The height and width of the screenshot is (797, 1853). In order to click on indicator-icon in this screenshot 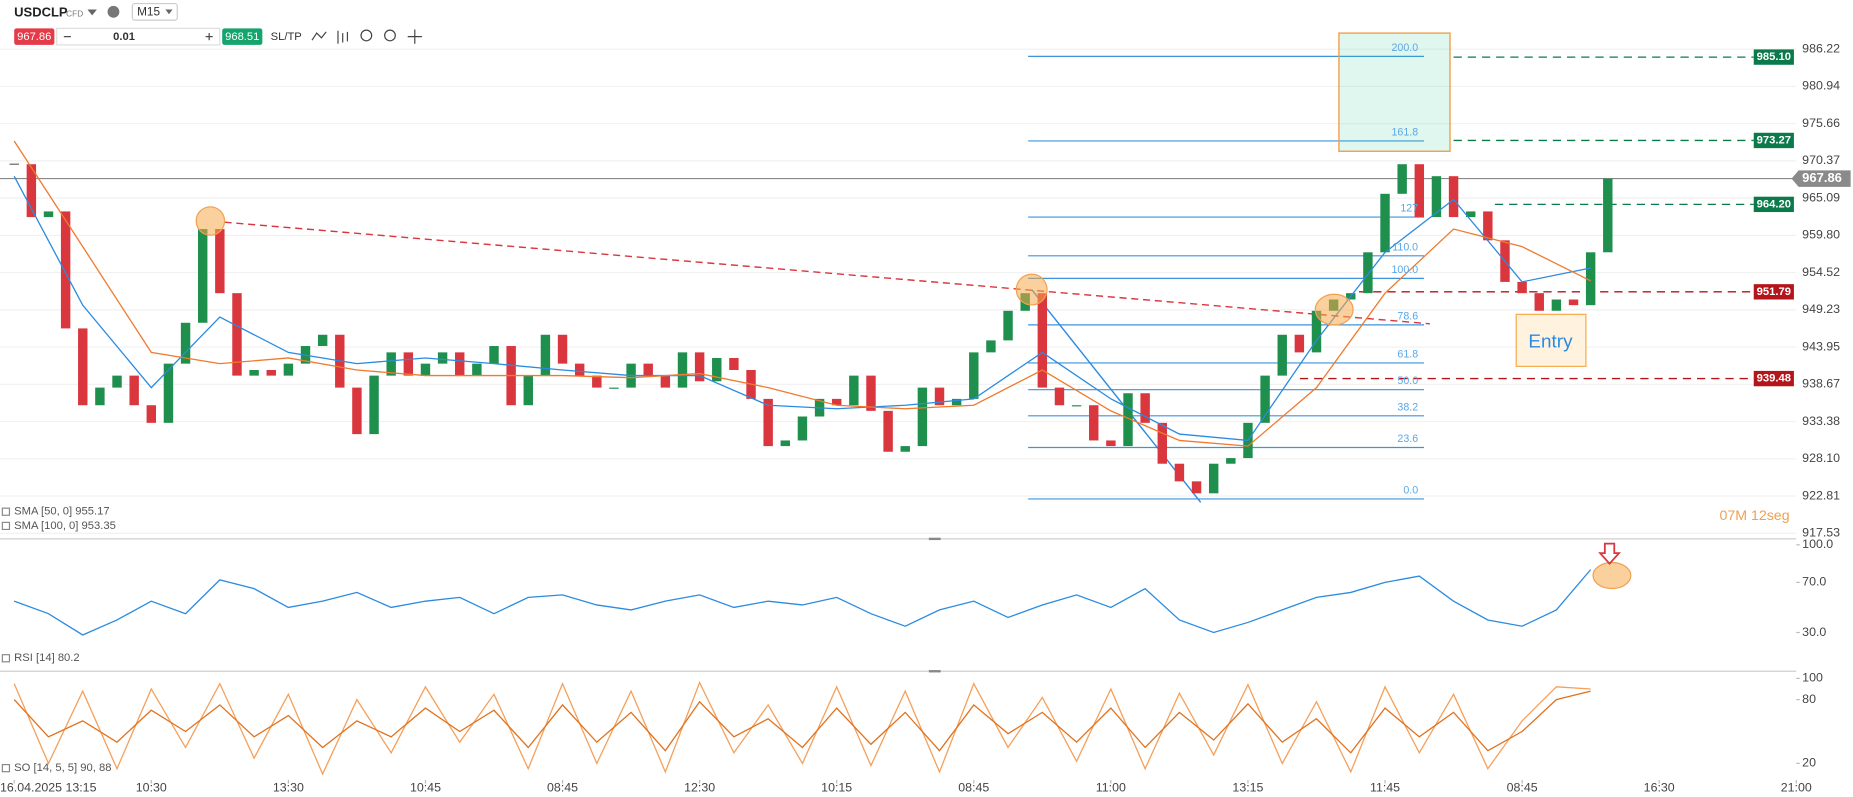, I will do `click(343, 37)`.